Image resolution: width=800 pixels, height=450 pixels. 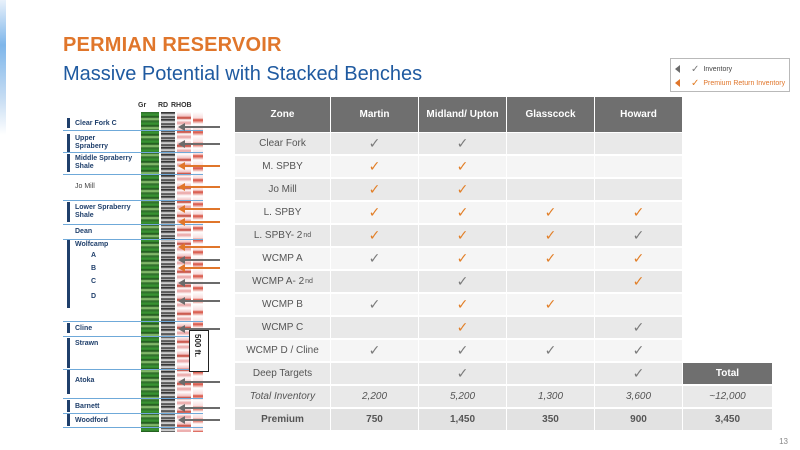 What do you see at coordinates (283, 397) in the screenshot?
I see `row-label: Total Inventory` at bounding box center [283, 397].